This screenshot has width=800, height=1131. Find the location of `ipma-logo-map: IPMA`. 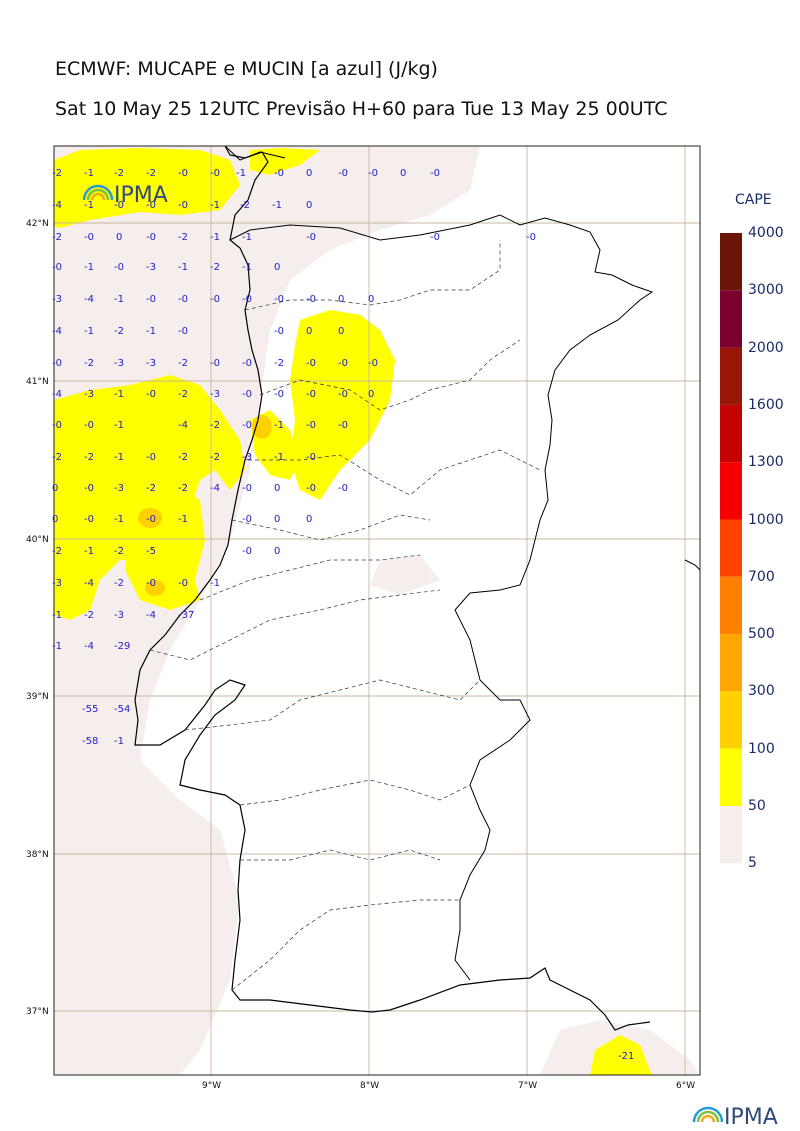

ipma-logo-map: IPMA is located at coordinates (125, 195).